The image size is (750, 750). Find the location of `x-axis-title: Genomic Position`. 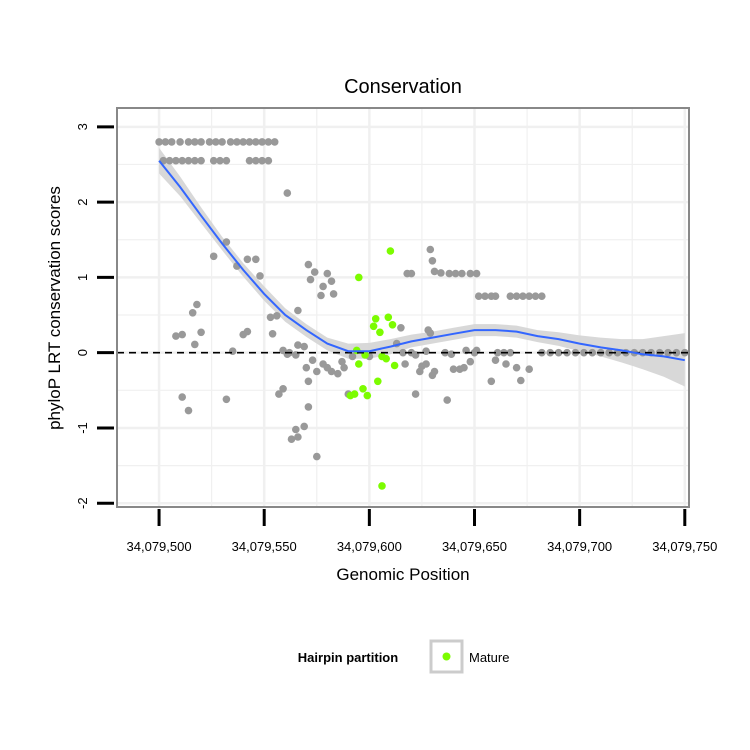

x-axis-title: Genomic Position is located at coordinates (402, 574).